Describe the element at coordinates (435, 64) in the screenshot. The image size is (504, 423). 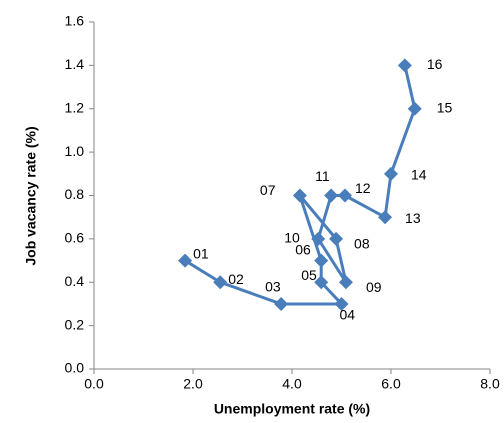
I see `point-label: 16` at that location.